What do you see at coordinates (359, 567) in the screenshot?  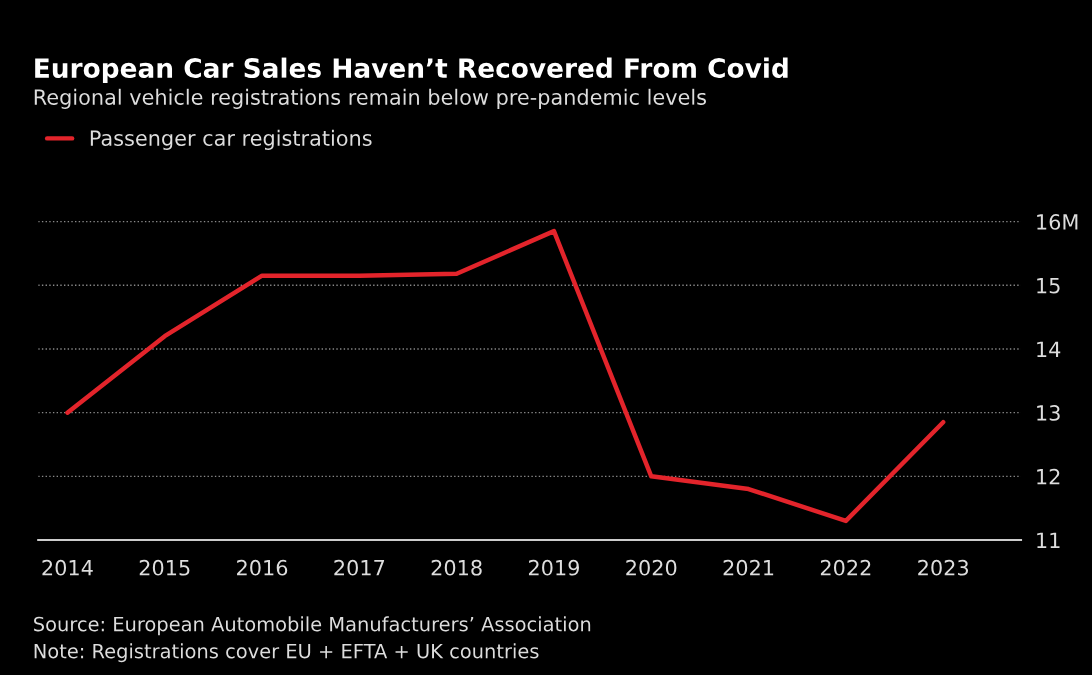 I see `x-tick-label: 2017` at bounding box center [359, 567].